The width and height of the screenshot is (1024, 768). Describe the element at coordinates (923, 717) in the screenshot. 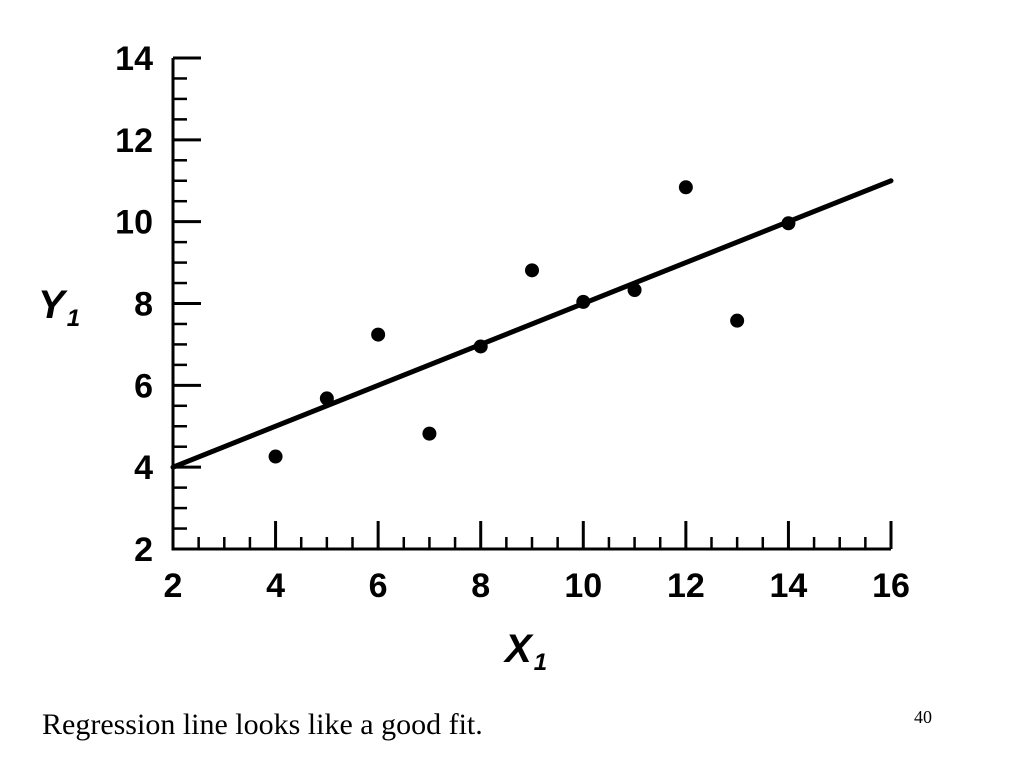

I see `page-number: 40` at that location.